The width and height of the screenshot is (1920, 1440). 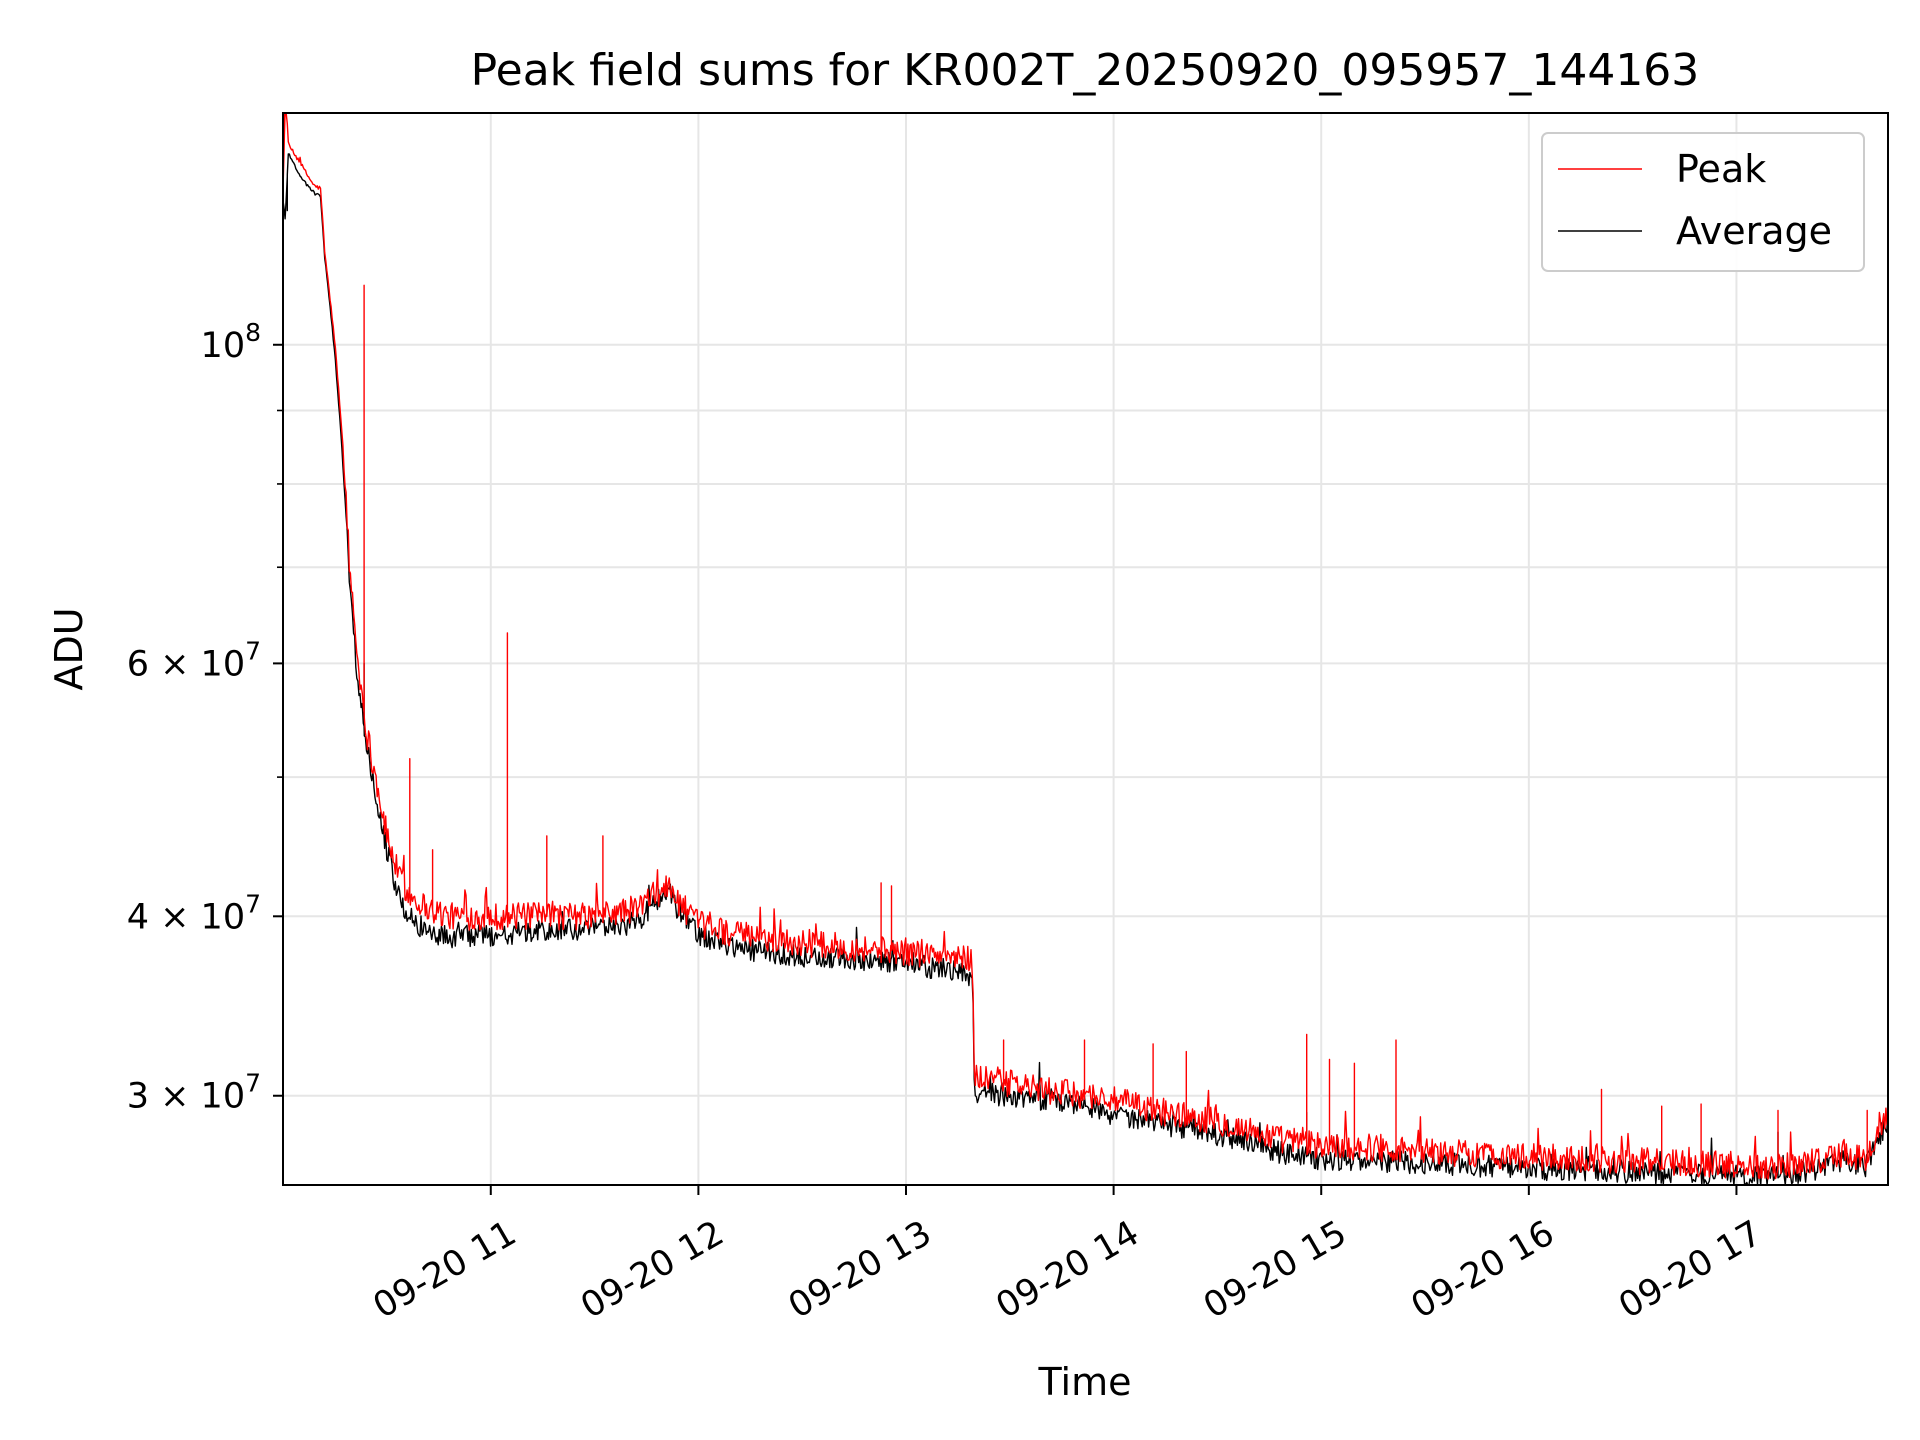 I want to click on legend-average-label: Average, so click(x=1754, y=231).